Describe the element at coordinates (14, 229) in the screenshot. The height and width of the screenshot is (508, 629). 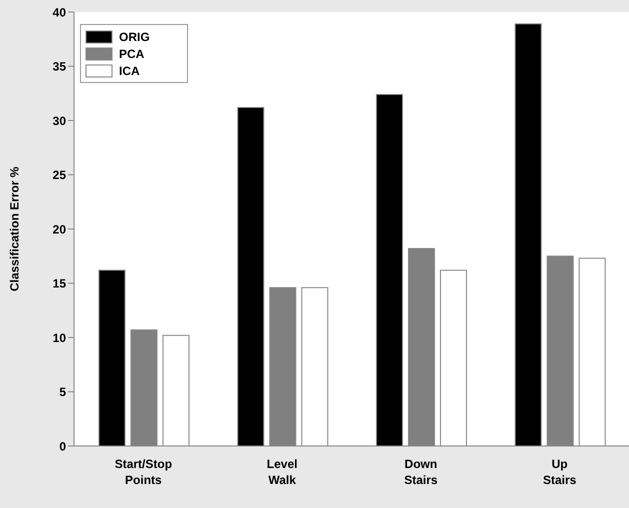
I see `y-axis-title: Classification Error %` at that location.